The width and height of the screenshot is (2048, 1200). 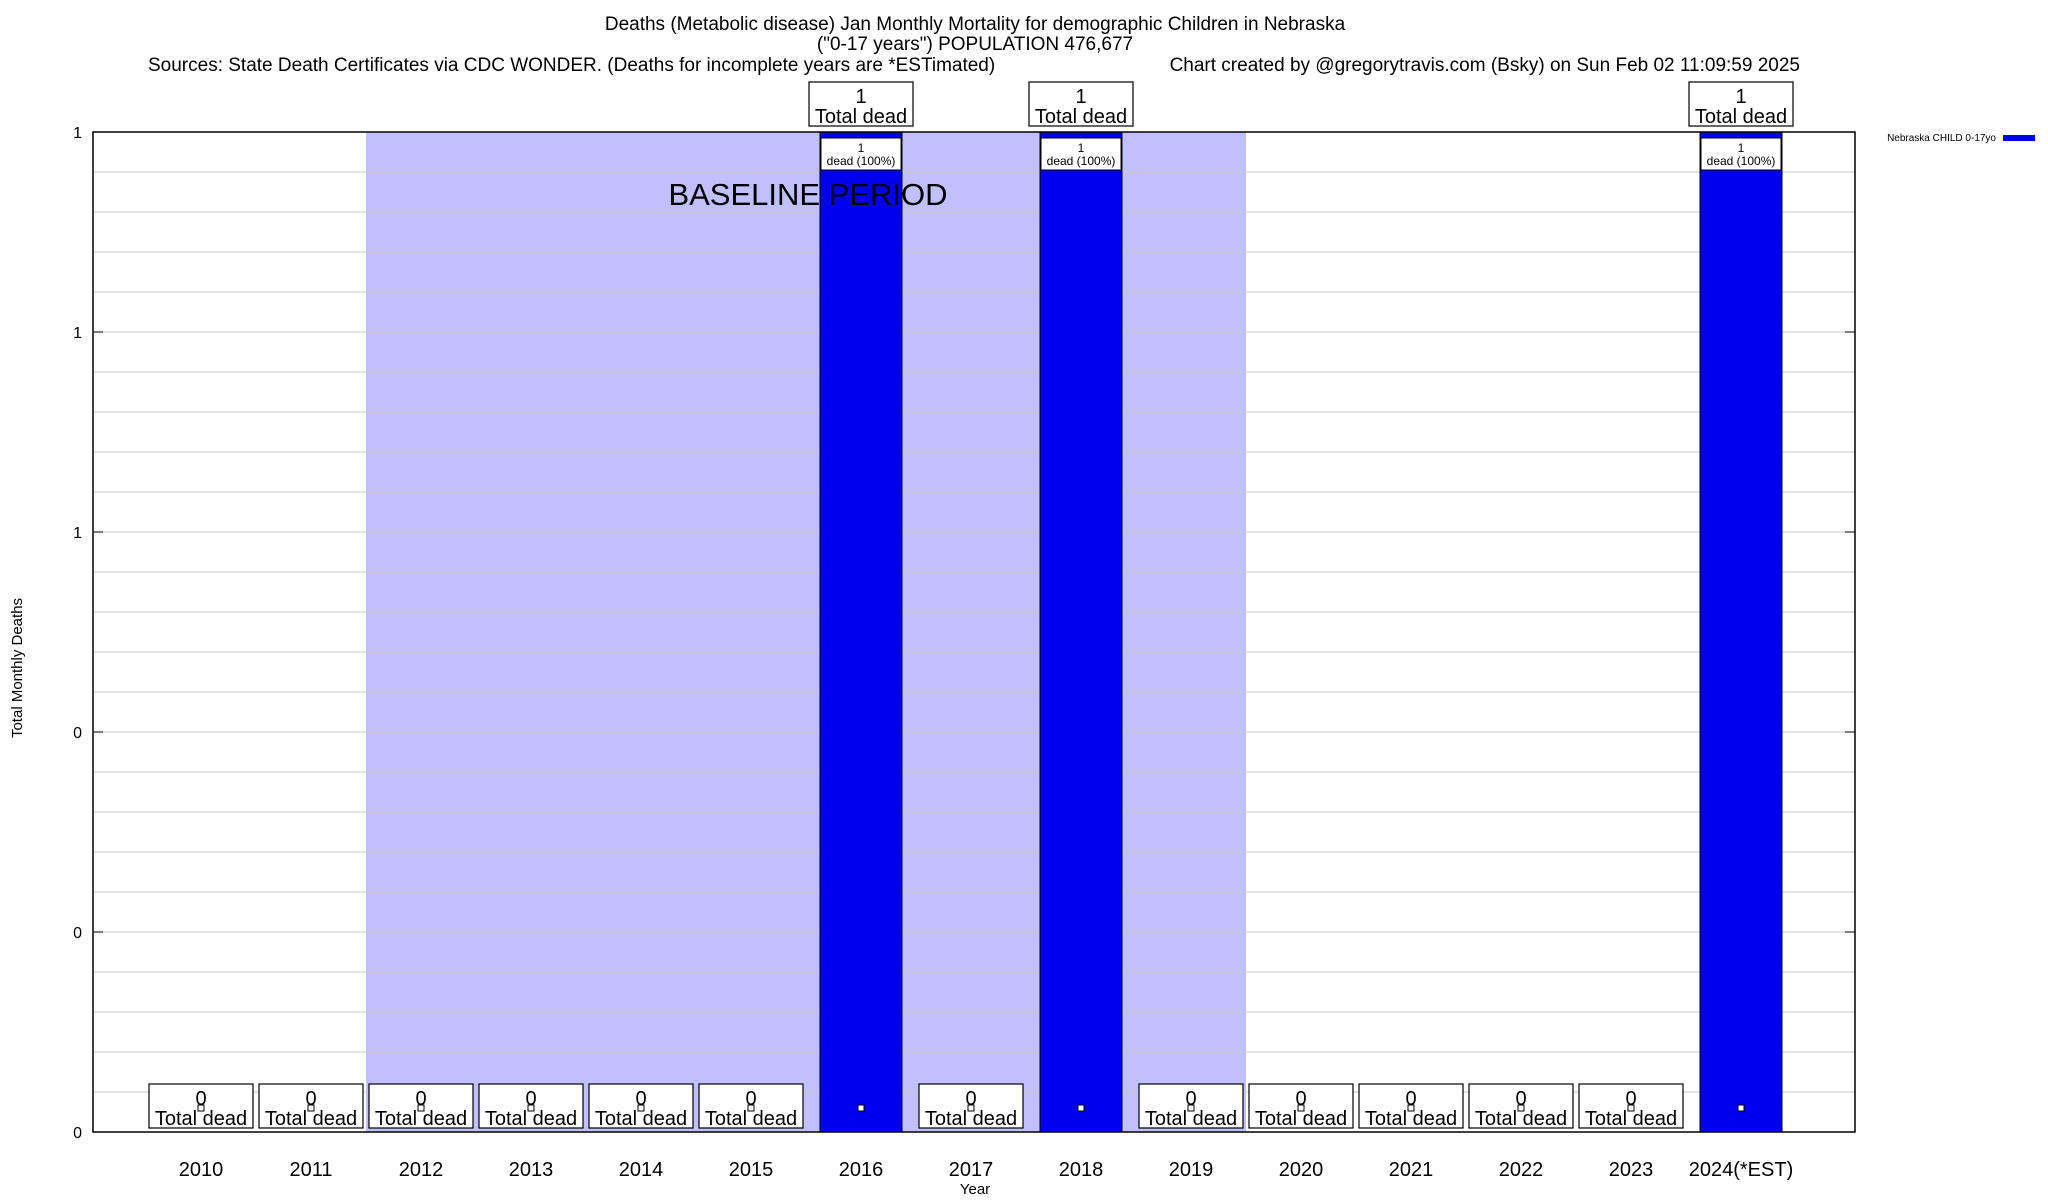 I want to click on x-tick-label: 2014, so click(x=641, y=1170).